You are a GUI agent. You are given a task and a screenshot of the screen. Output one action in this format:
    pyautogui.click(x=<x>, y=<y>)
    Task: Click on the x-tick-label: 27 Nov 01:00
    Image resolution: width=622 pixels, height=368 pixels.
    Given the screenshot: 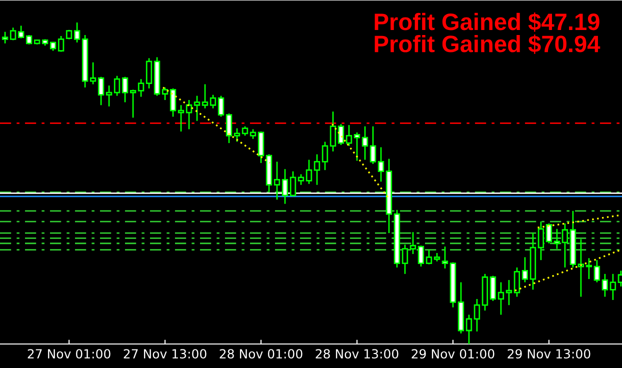 What is the action you would take?
    pyautogui.click(x=69, y=354)
    